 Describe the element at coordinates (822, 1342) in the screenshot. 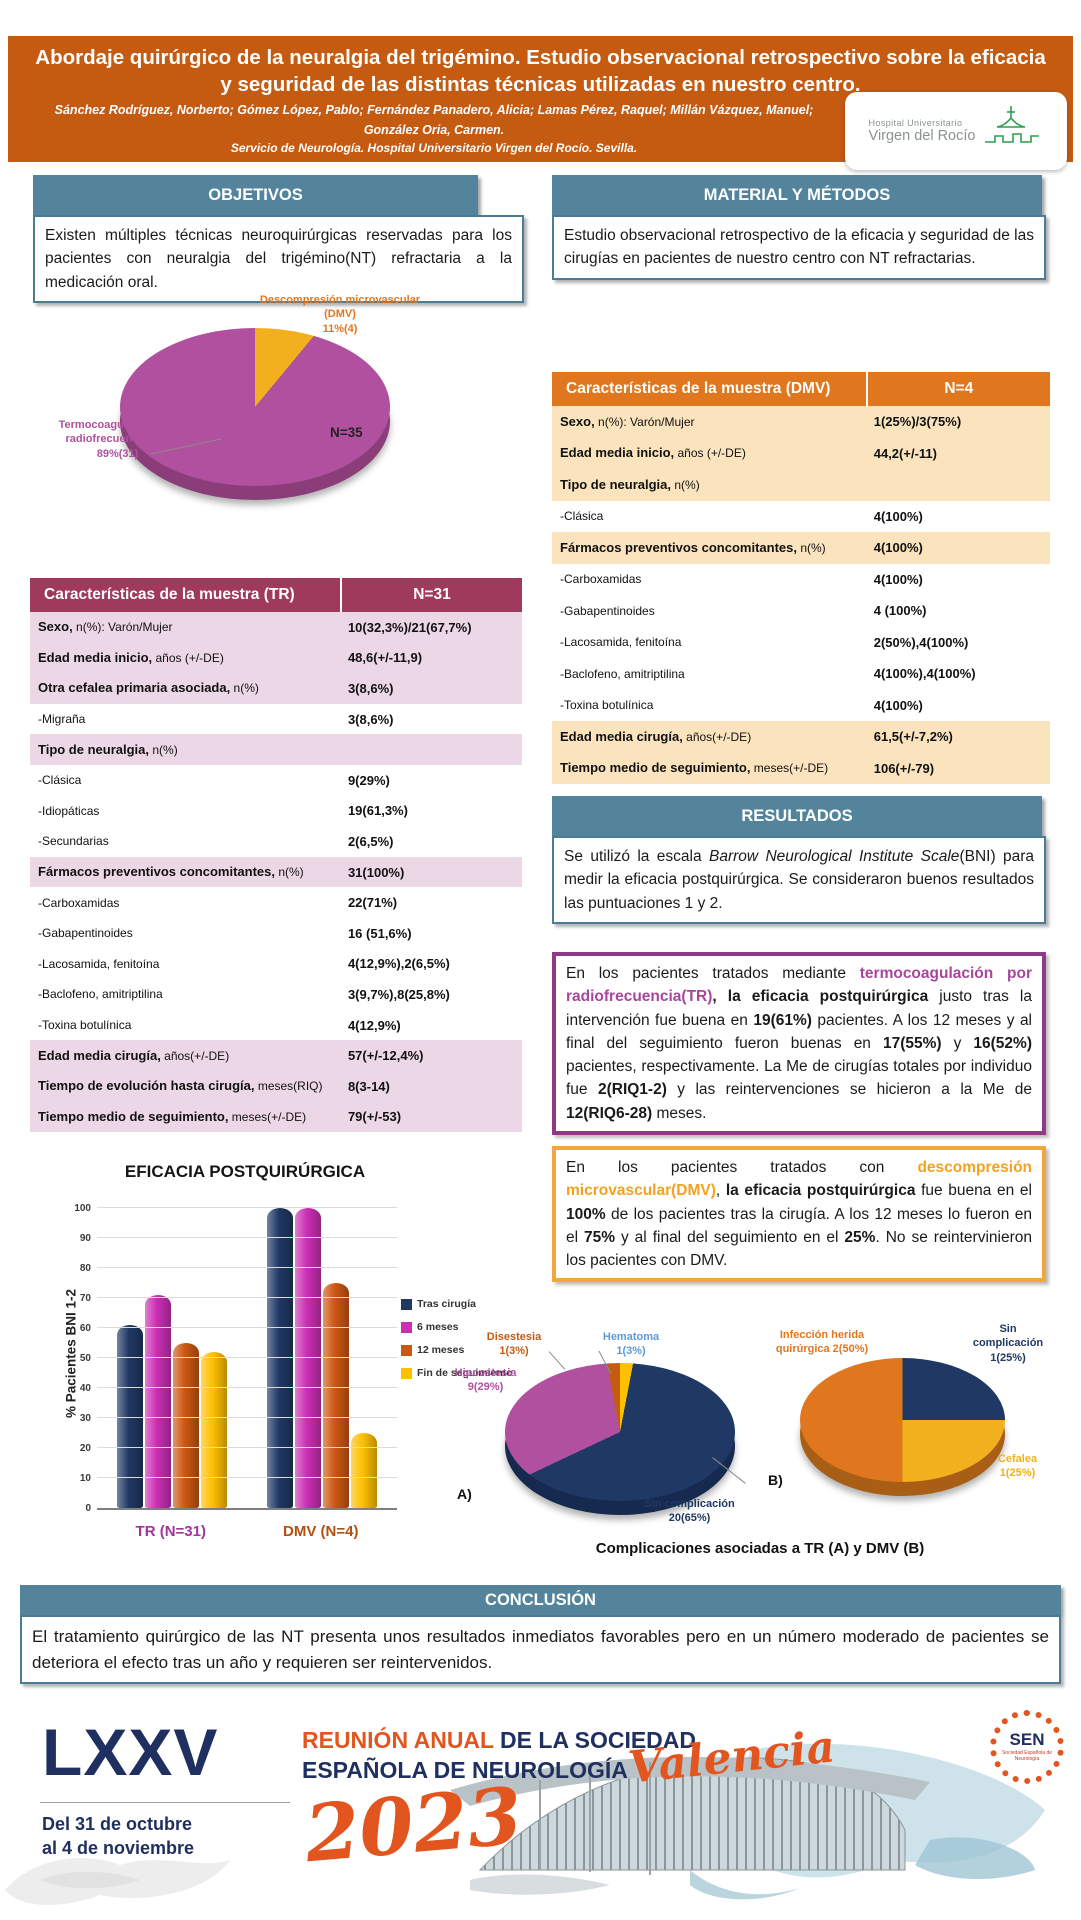

I see `pie-label-infeccion: Infección herida quirúrgica 2(50%)` at that location.